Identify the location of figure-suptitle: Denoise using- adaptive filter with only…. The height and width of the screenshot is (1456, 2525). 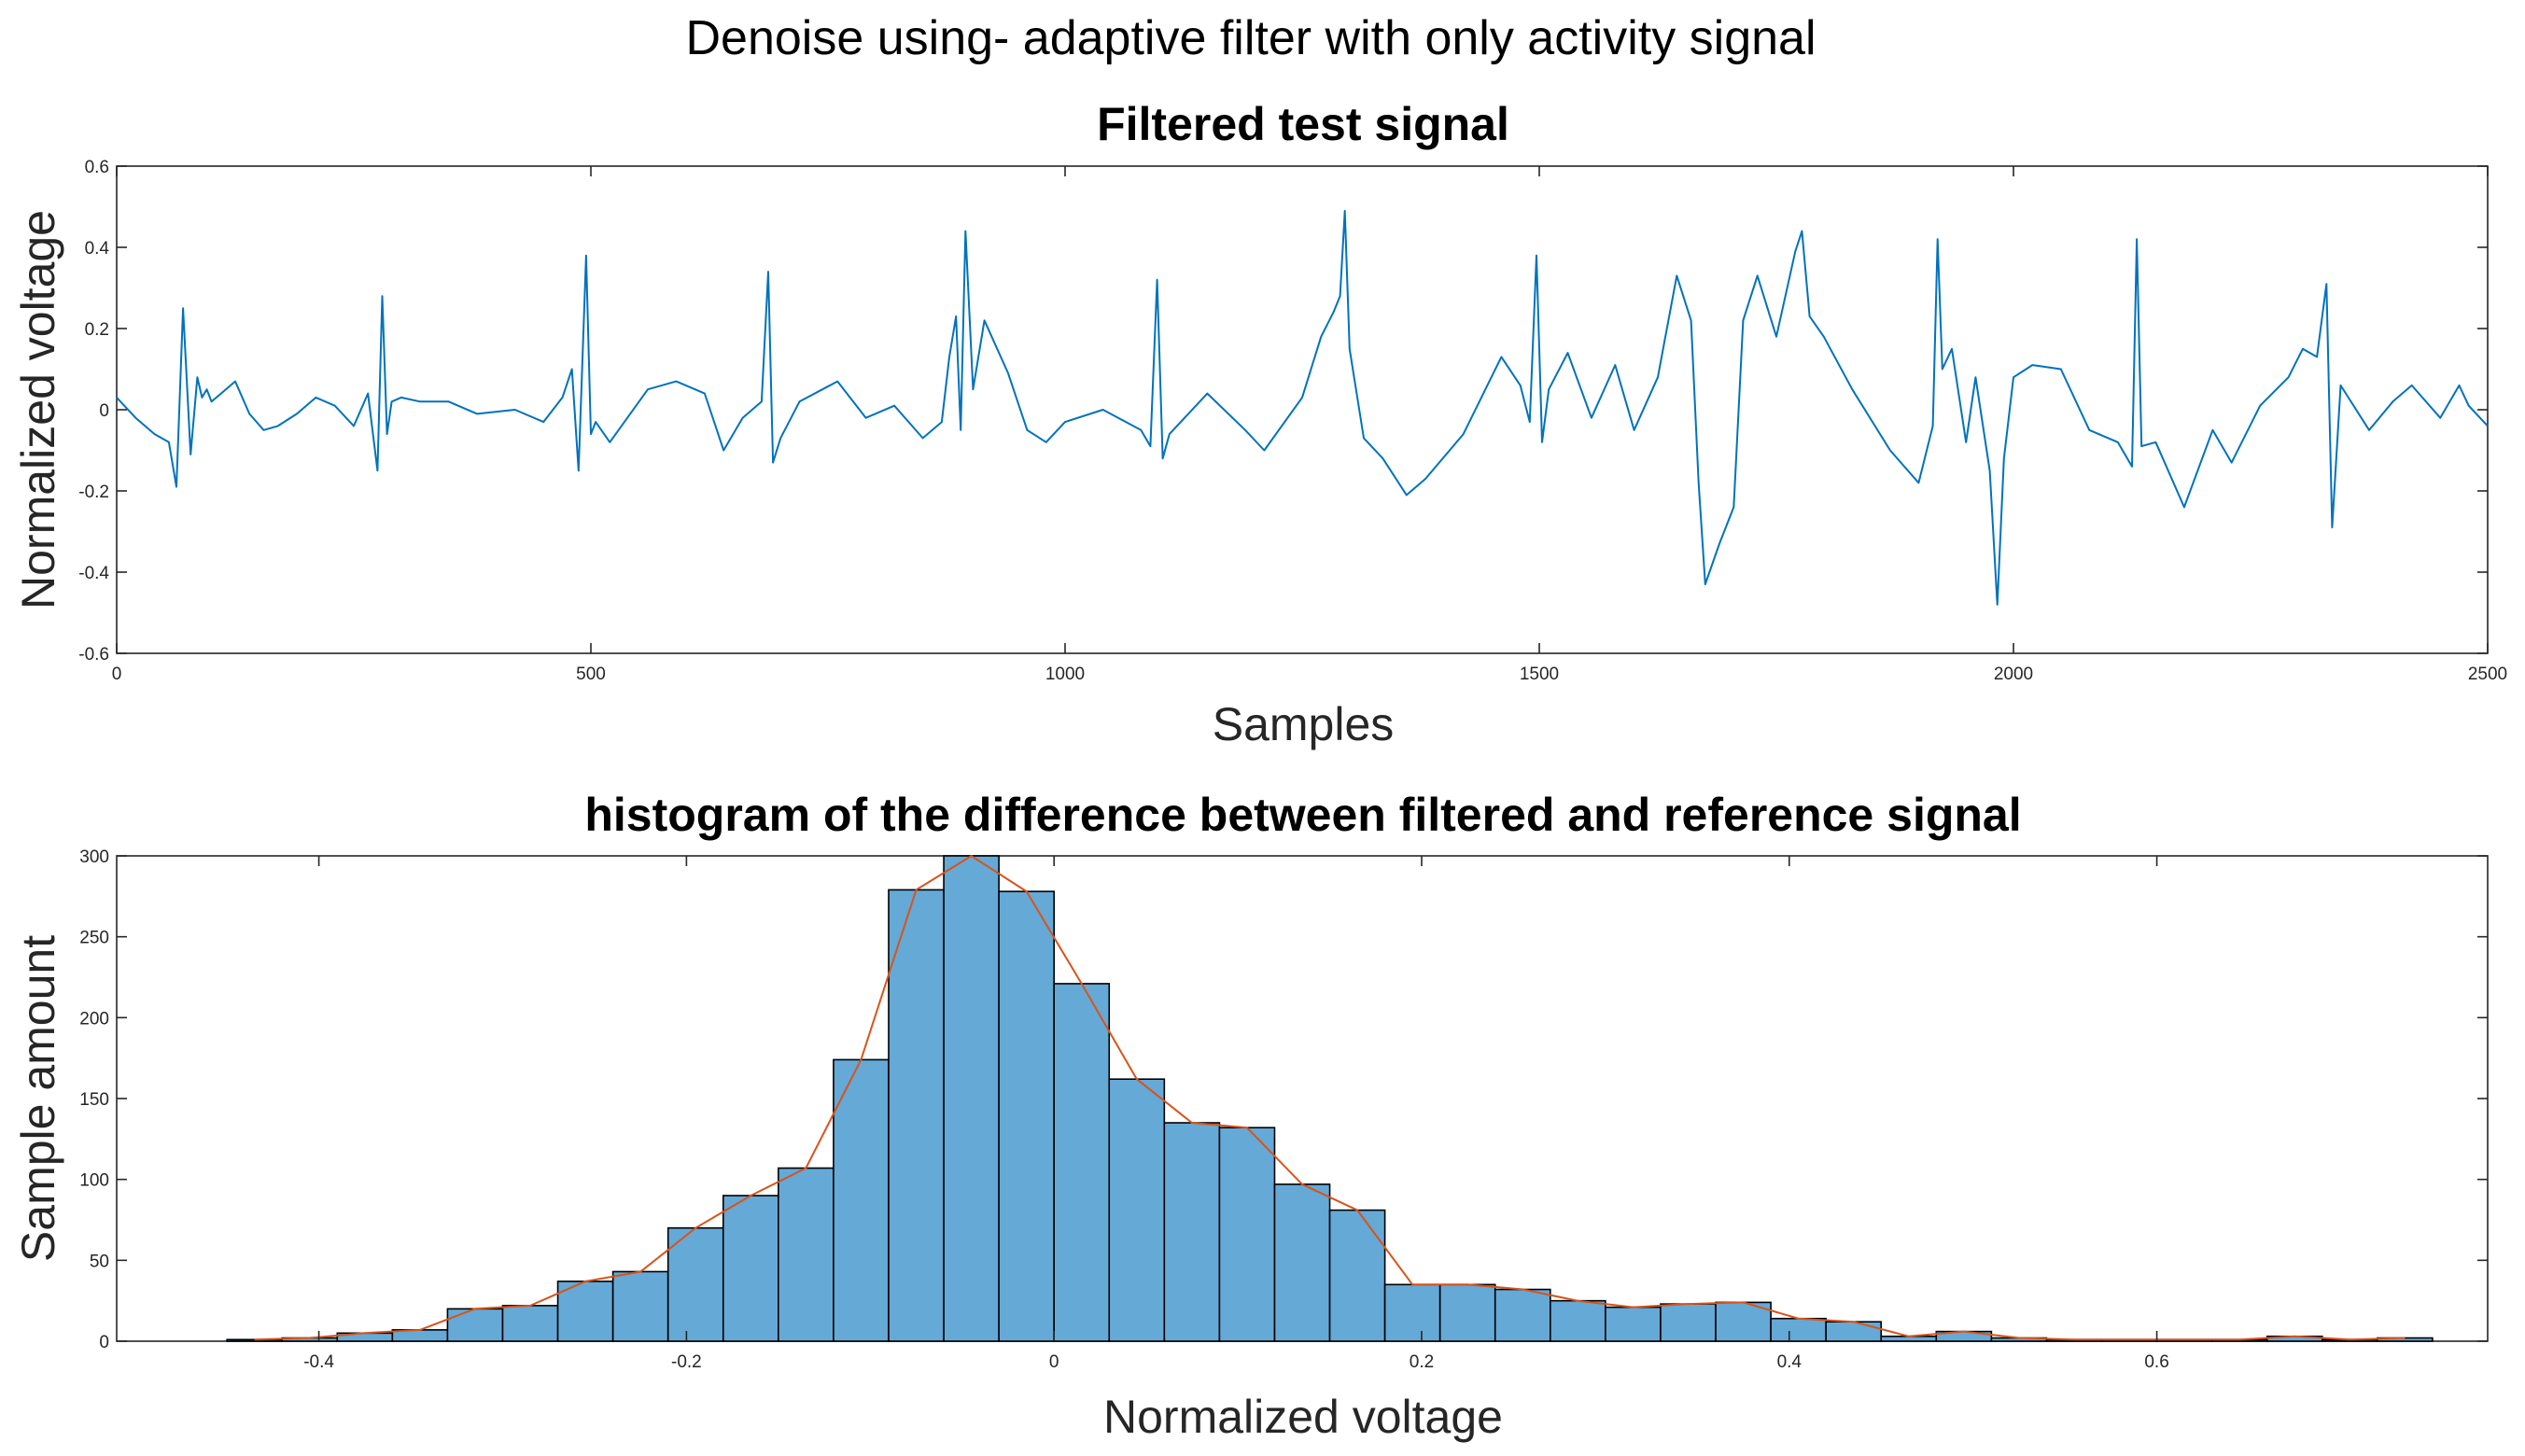
(1250, 38).